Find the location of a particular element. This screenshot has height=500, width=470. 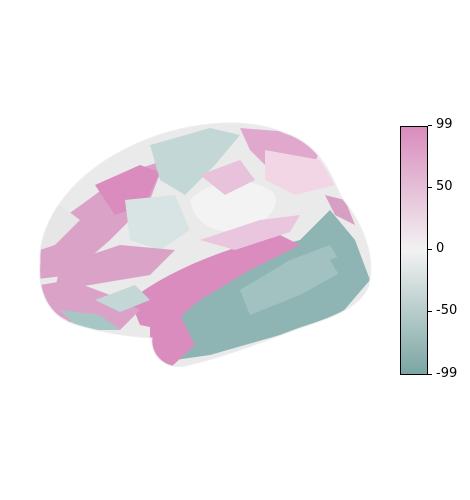

colorbar-tick-label: 0 is located at coordinates (440, 248).